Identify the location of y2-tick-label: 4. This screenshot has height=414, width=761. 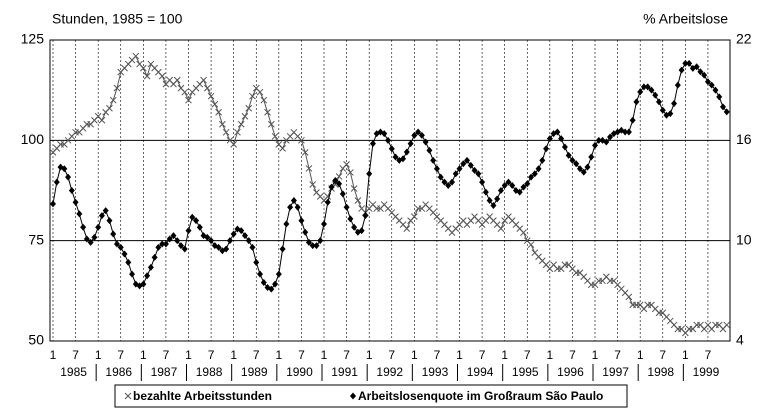
(740, 340).